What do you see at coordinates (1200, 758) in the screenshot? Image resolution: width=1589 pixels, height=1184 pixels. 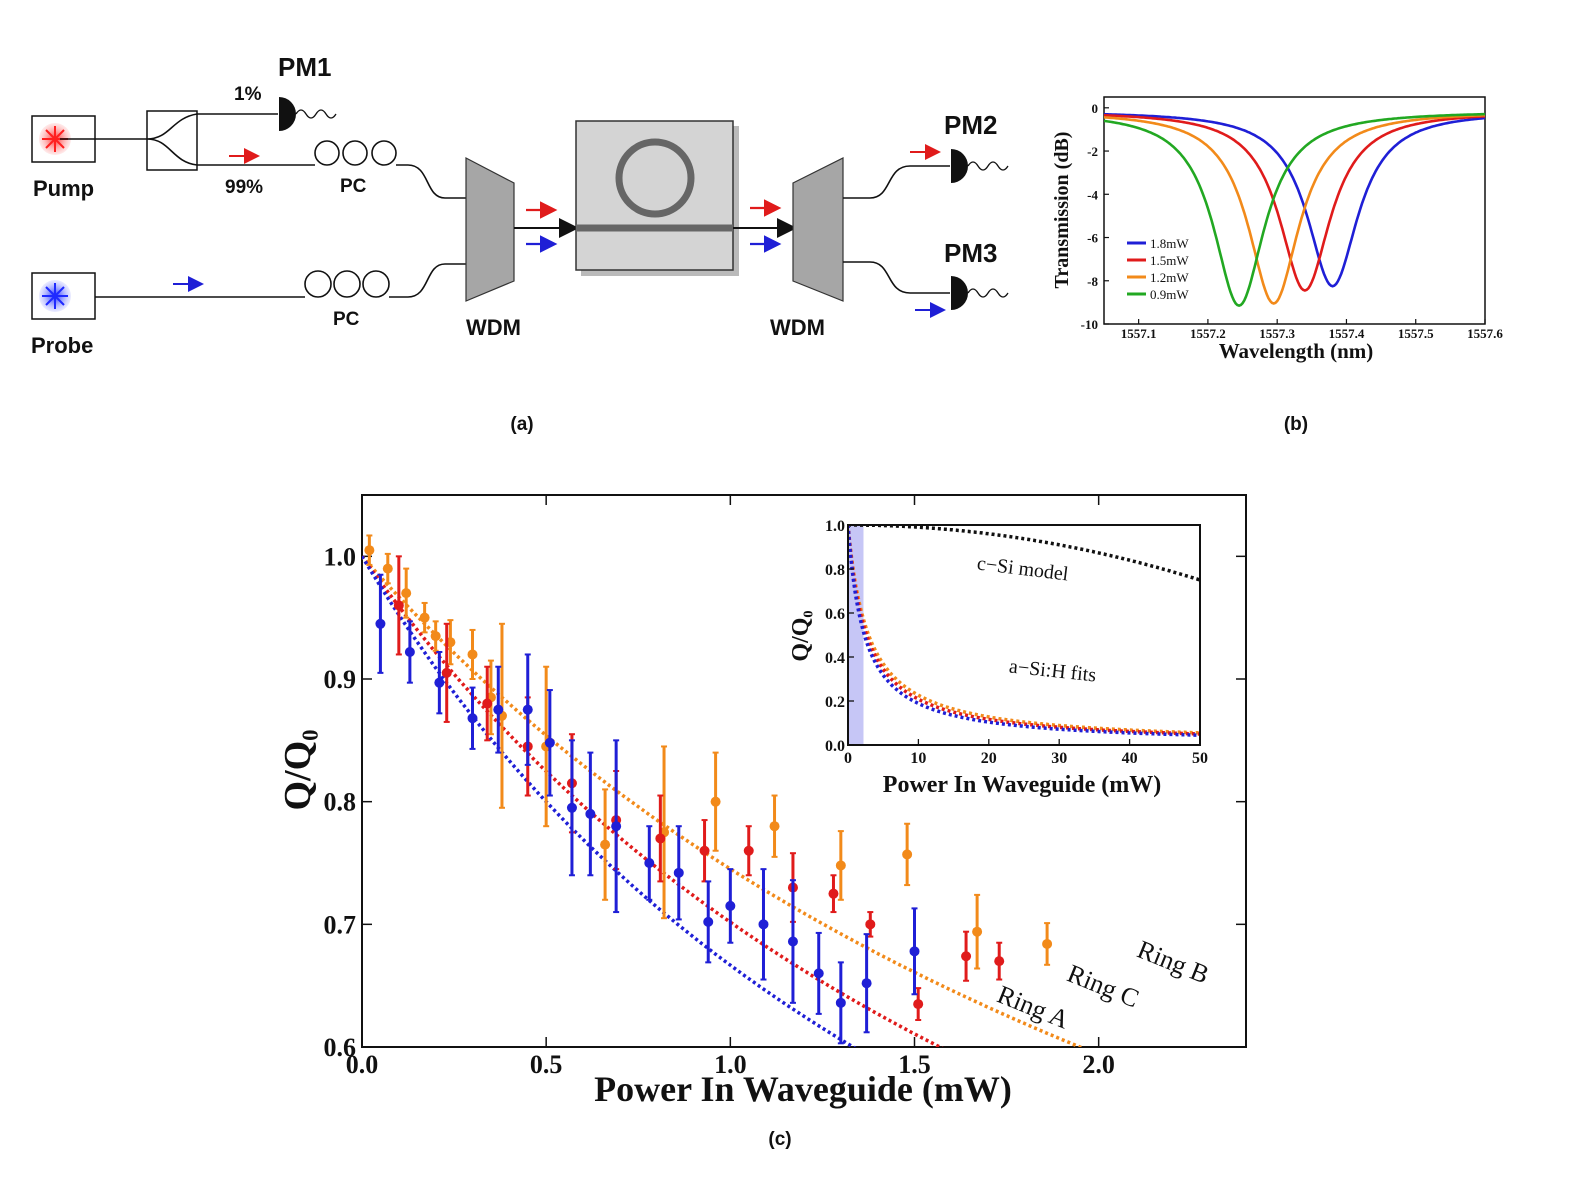 I see `inset-x-tick-label: 50` at bounding box center [1200, 758].